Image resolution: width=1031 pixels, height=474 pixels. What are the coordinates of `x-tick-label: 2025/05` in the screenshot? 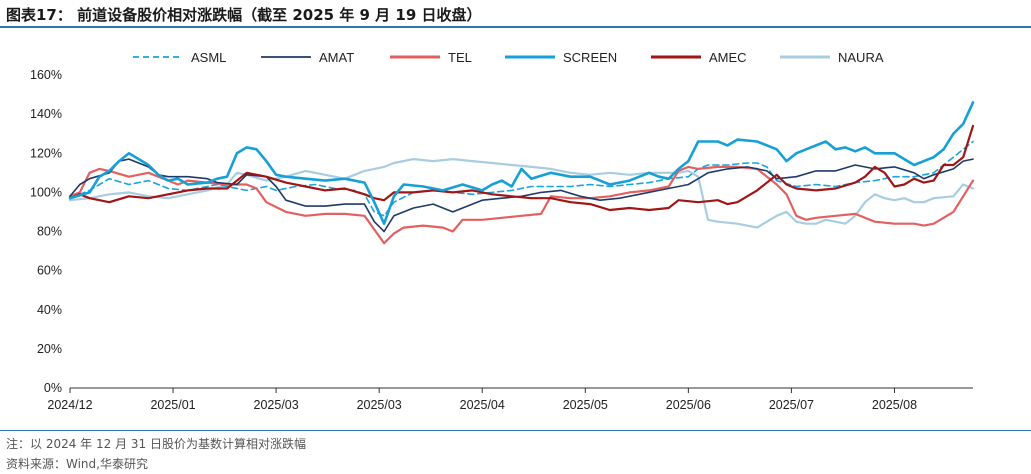 It's located at (585, 405).